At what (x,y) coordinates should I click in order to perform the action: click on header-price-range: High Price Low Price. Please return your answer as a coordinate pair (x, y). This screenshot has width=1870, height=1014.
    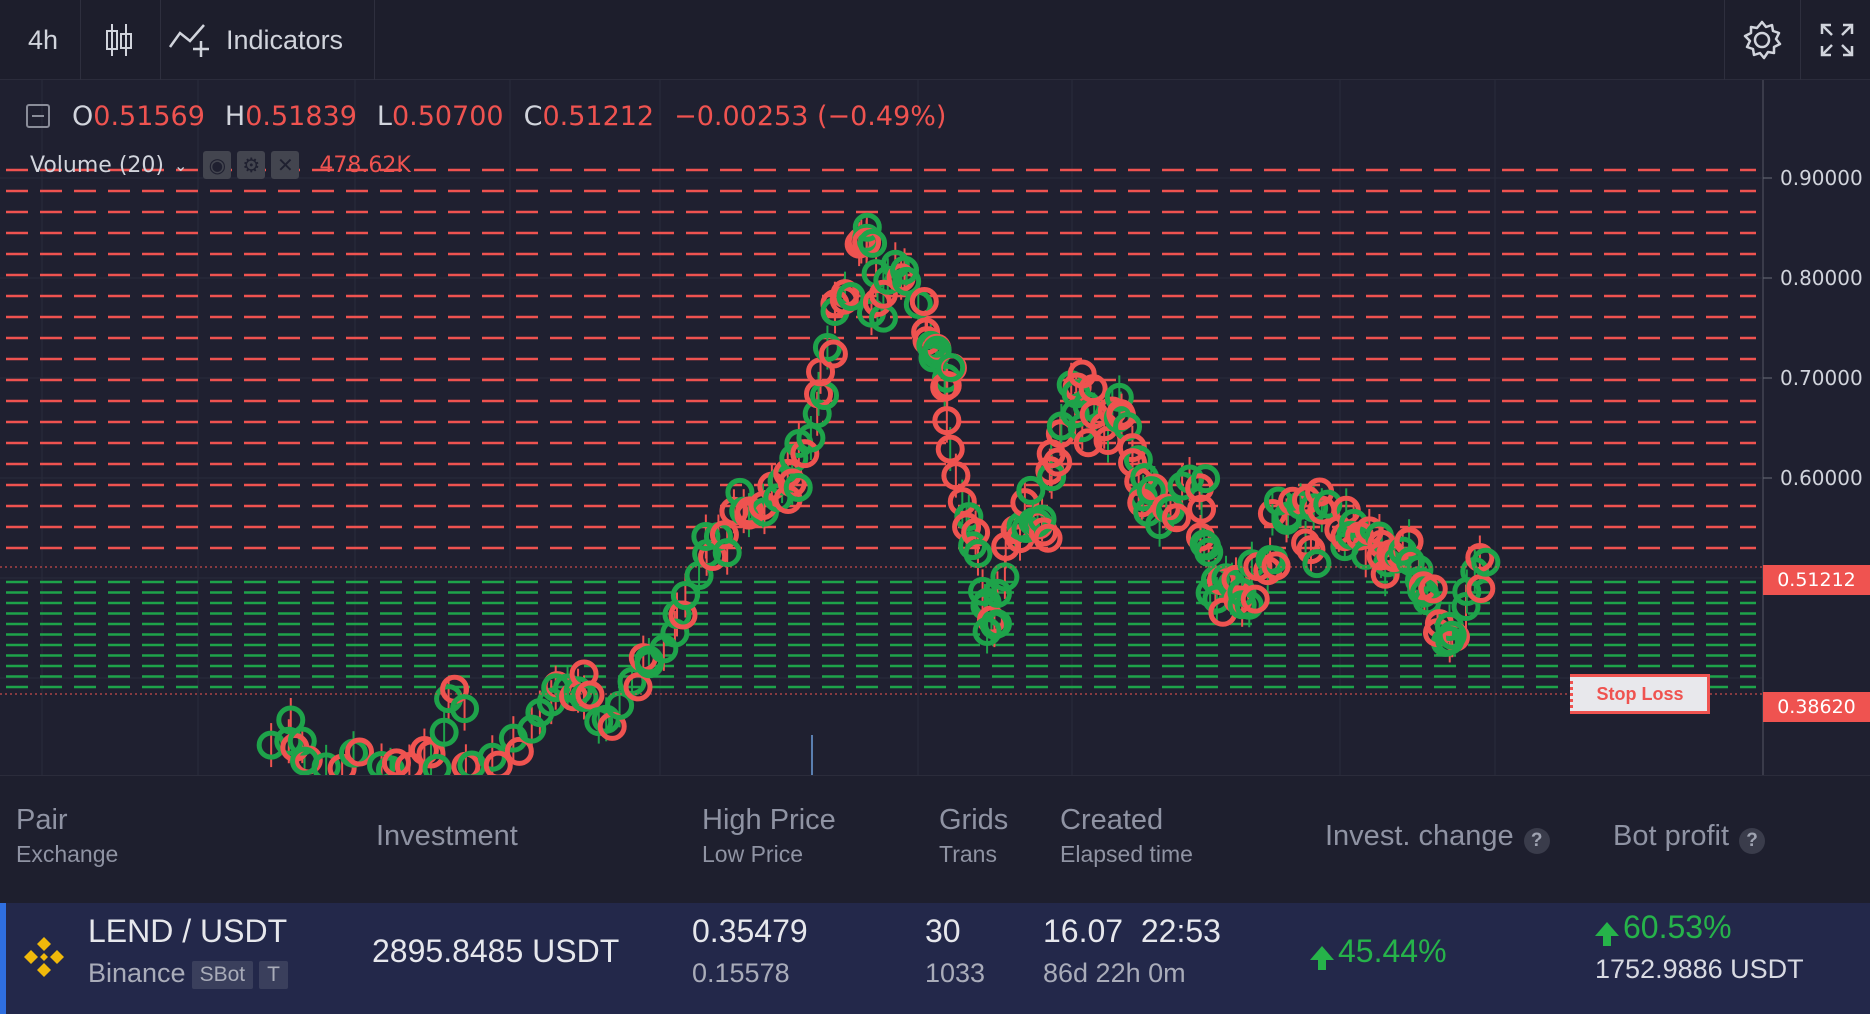
    Looking at the image, I should click on (769, 836).